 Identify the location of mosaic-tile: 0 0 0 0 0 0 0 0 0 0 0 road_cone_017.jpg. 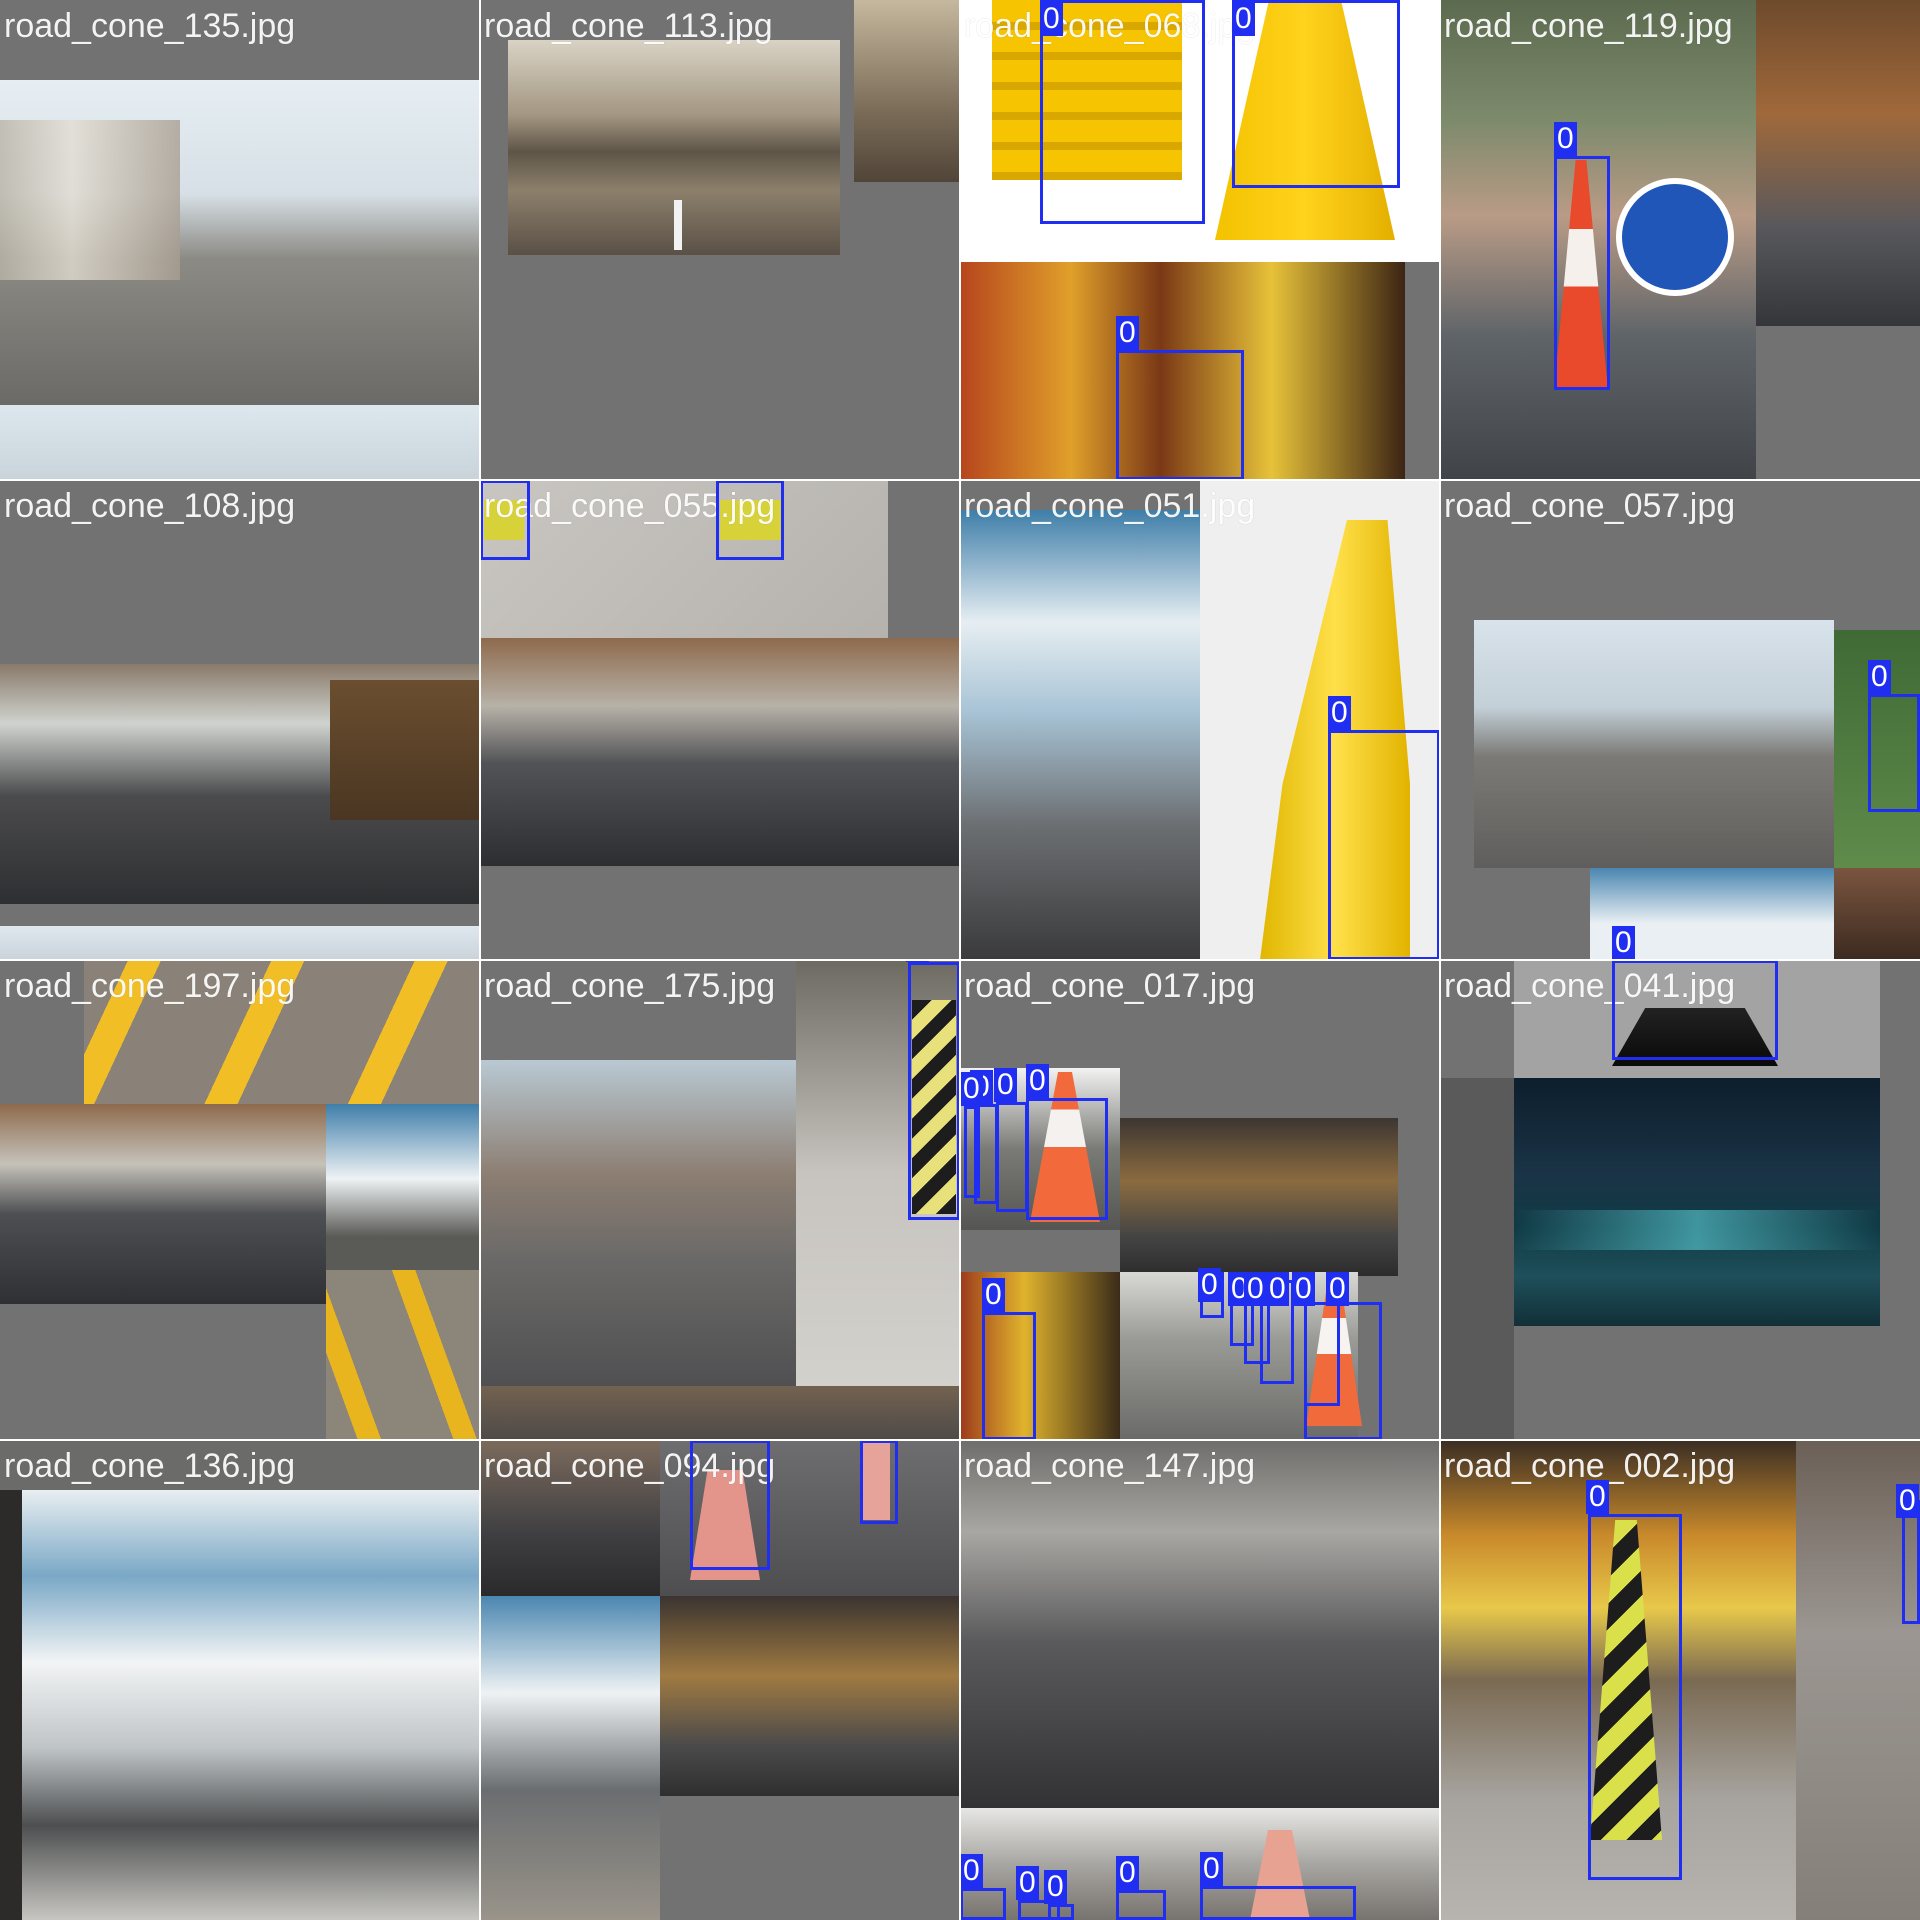
(1200, 1200).